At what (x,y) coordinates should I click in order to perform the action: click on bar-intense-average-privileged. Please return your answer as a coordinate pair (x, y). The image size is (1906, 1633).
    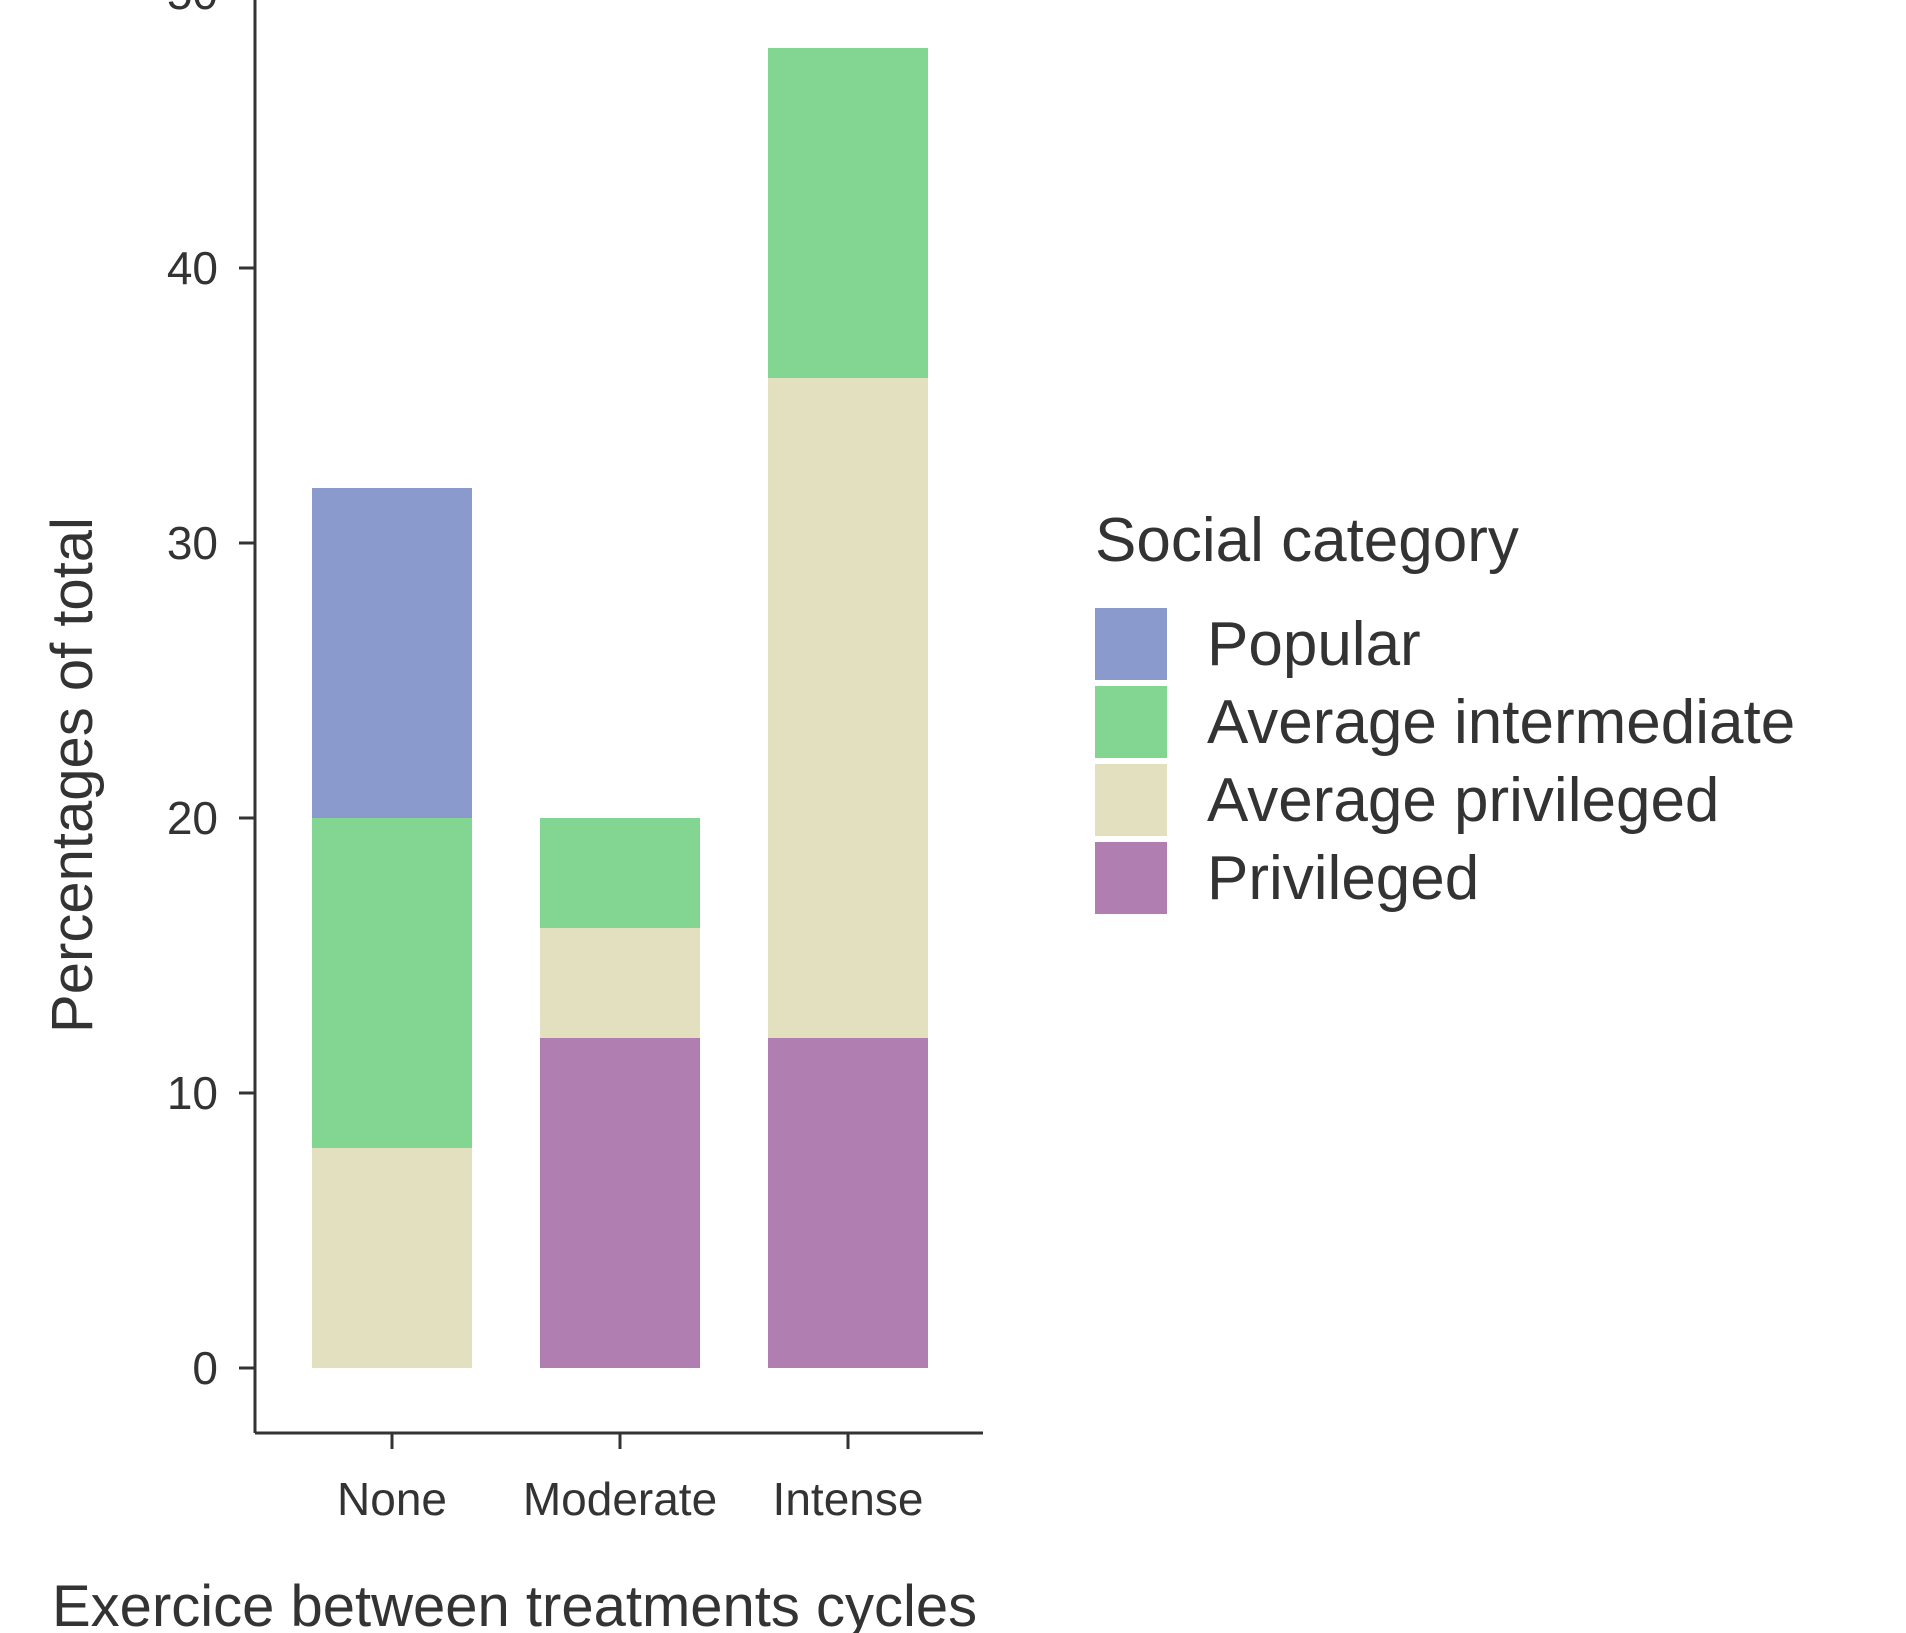
    Looking at the image, I should click on (848, 708).